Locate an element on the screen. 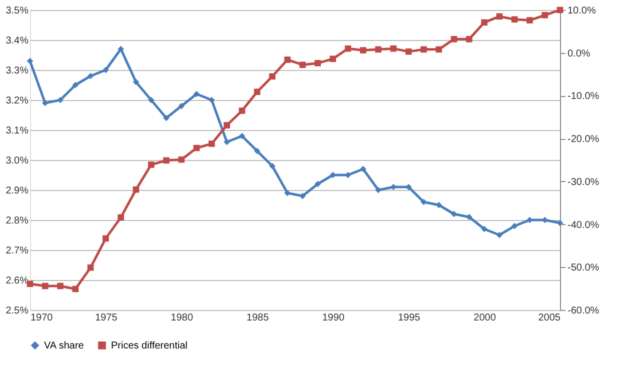  y2-tick-label: -20.0% is located at coordinates (584, 140).